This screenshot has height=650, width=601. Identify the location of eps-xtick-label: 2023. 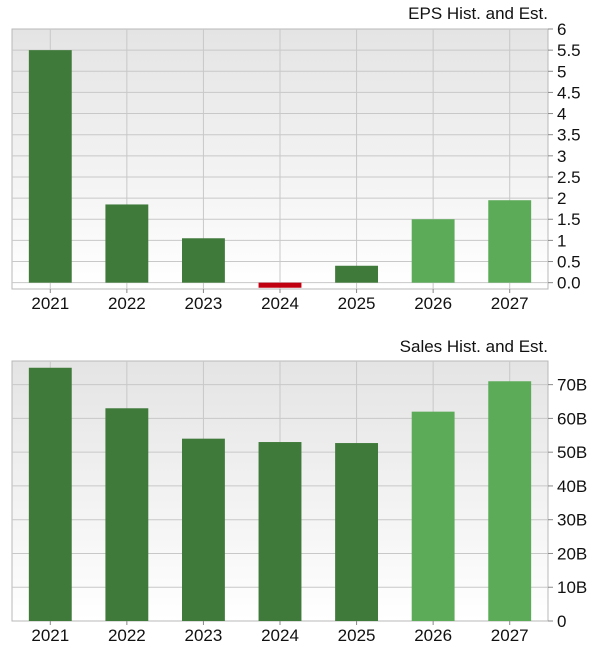
(204, 302).